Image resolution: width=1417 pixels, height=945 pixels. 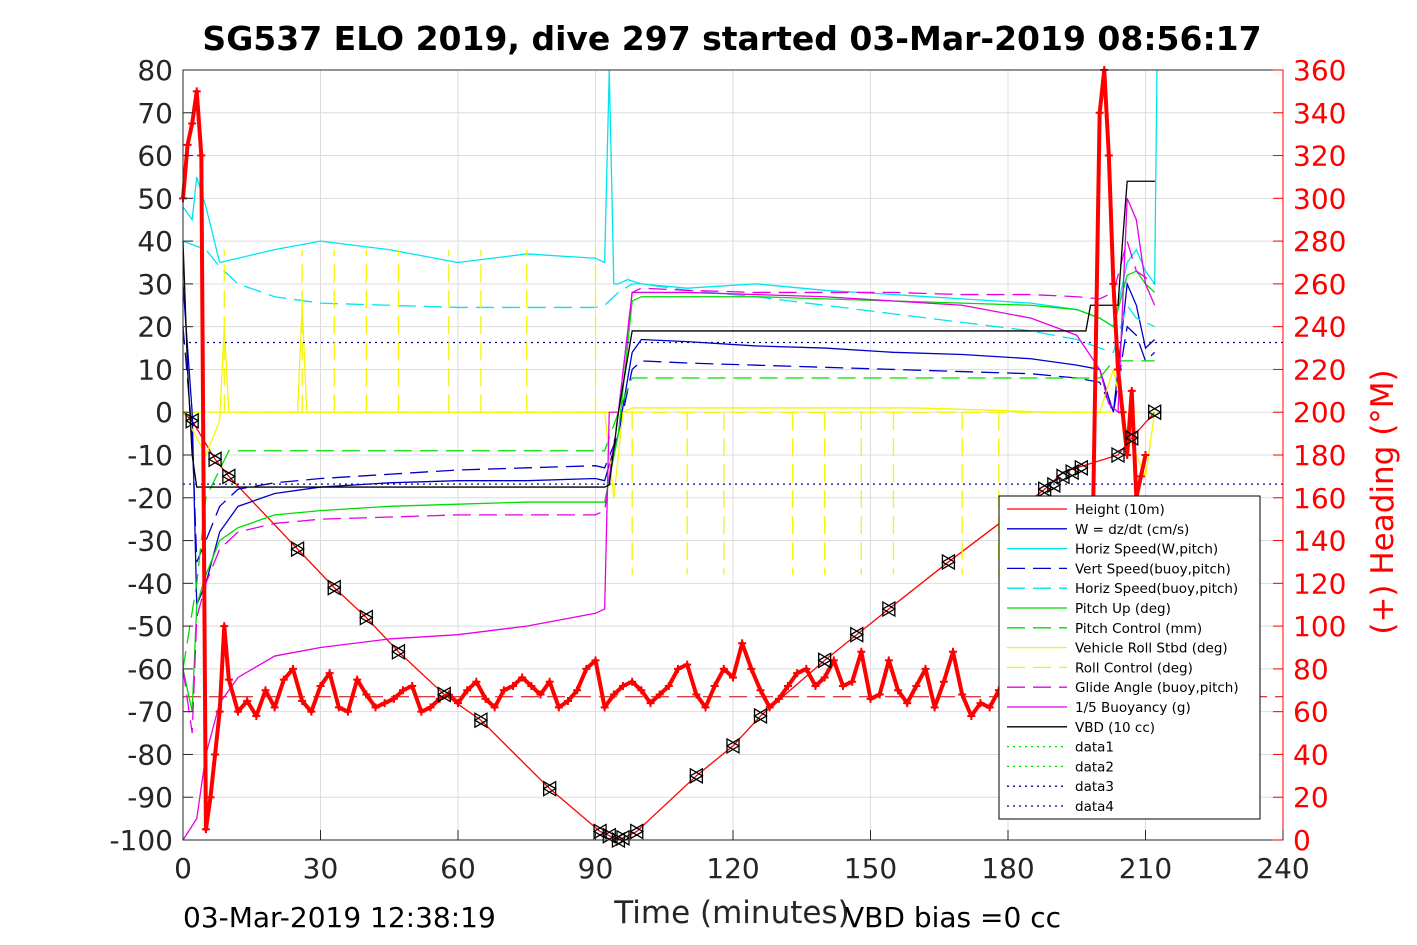 I want to click on right-tick-label: 120, so click(x=1319, y=583).